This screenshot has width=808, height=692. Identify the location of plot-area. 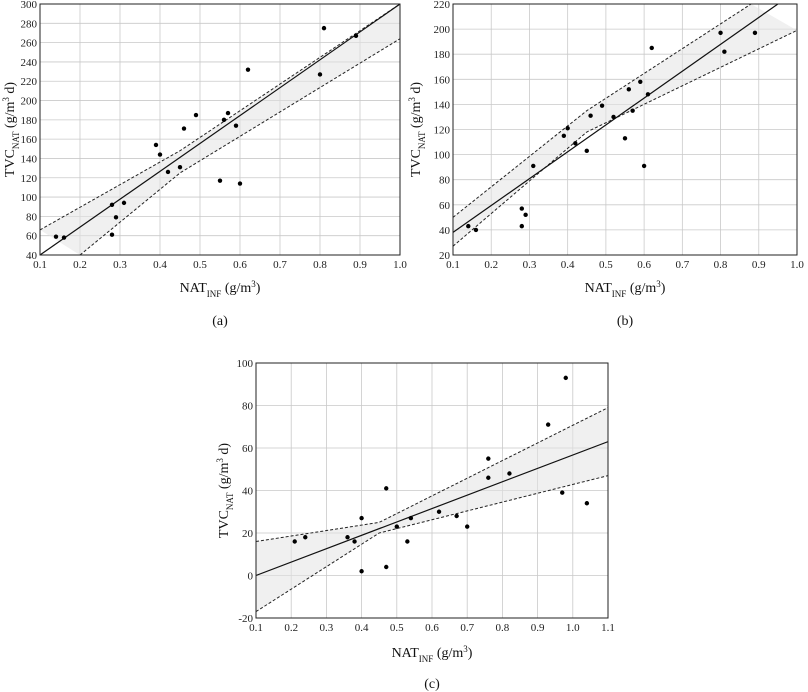
(432, 494).